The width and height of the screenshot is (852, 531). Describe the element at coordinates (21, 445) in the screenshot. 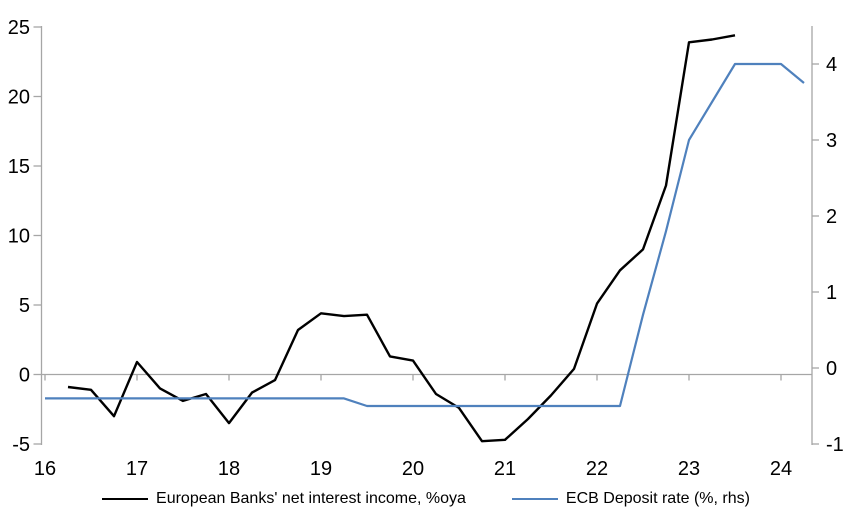

I see `left-axis-tick-label: -5` at that location.